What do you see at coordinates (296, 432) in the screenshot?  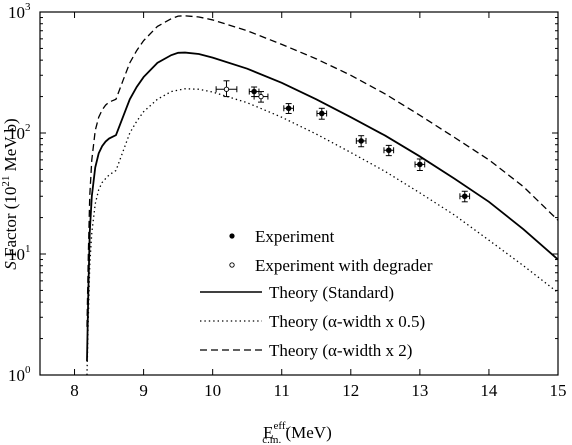 I see `x-axis-title: Eeff. c.m. (MeV)` at bounding box center [296, 432].